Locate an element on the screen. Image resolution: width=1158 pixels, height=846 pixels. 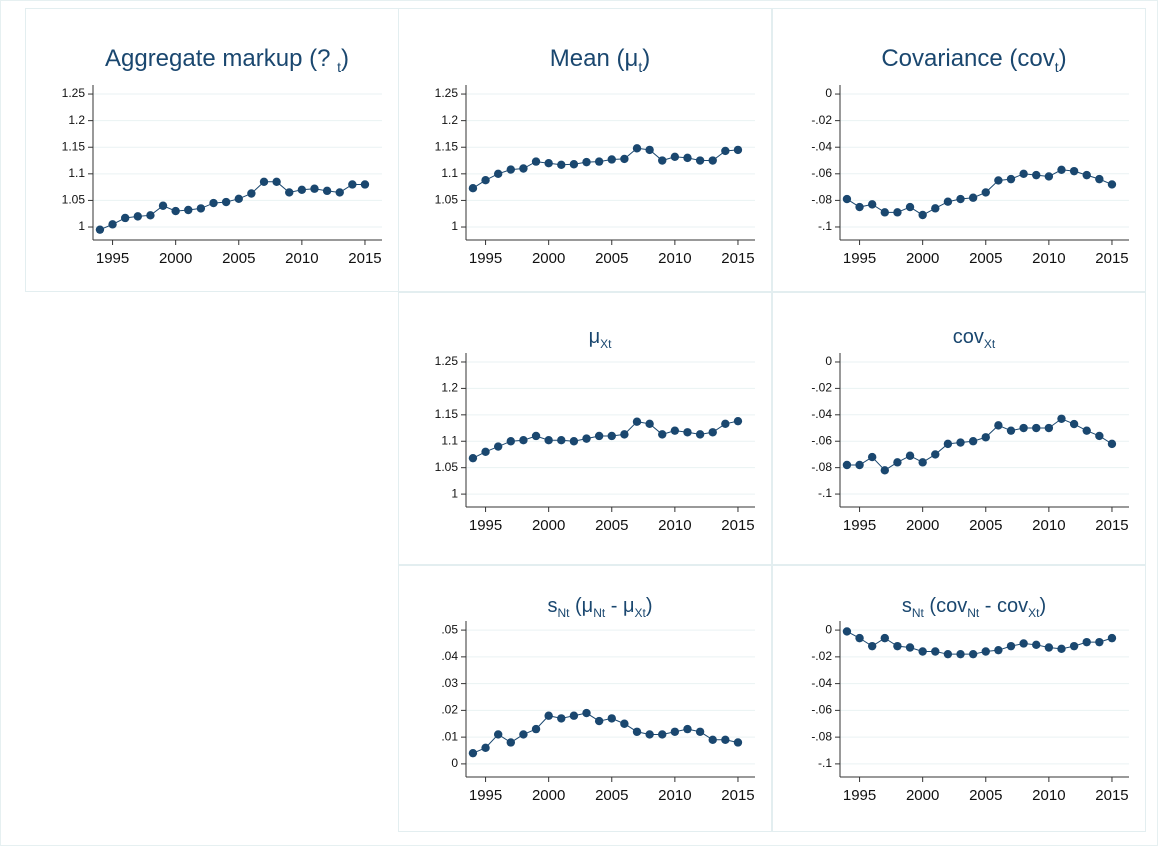
y-tick-label: 1.15 is located at coordinates (74, 146).